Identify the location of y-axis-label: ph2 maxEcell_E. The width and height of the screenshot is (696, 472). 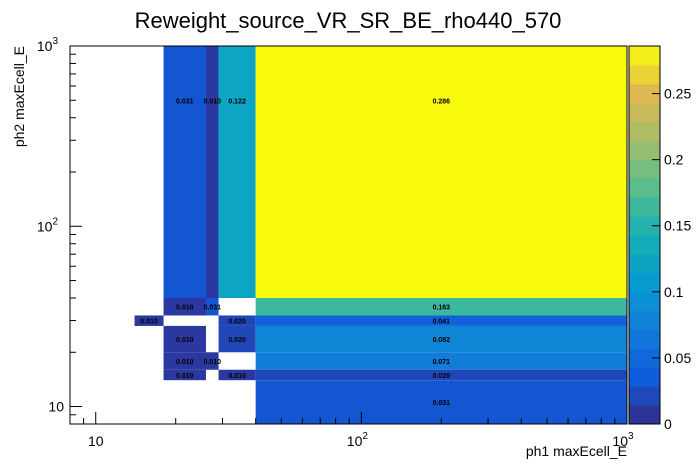
(19, 96).